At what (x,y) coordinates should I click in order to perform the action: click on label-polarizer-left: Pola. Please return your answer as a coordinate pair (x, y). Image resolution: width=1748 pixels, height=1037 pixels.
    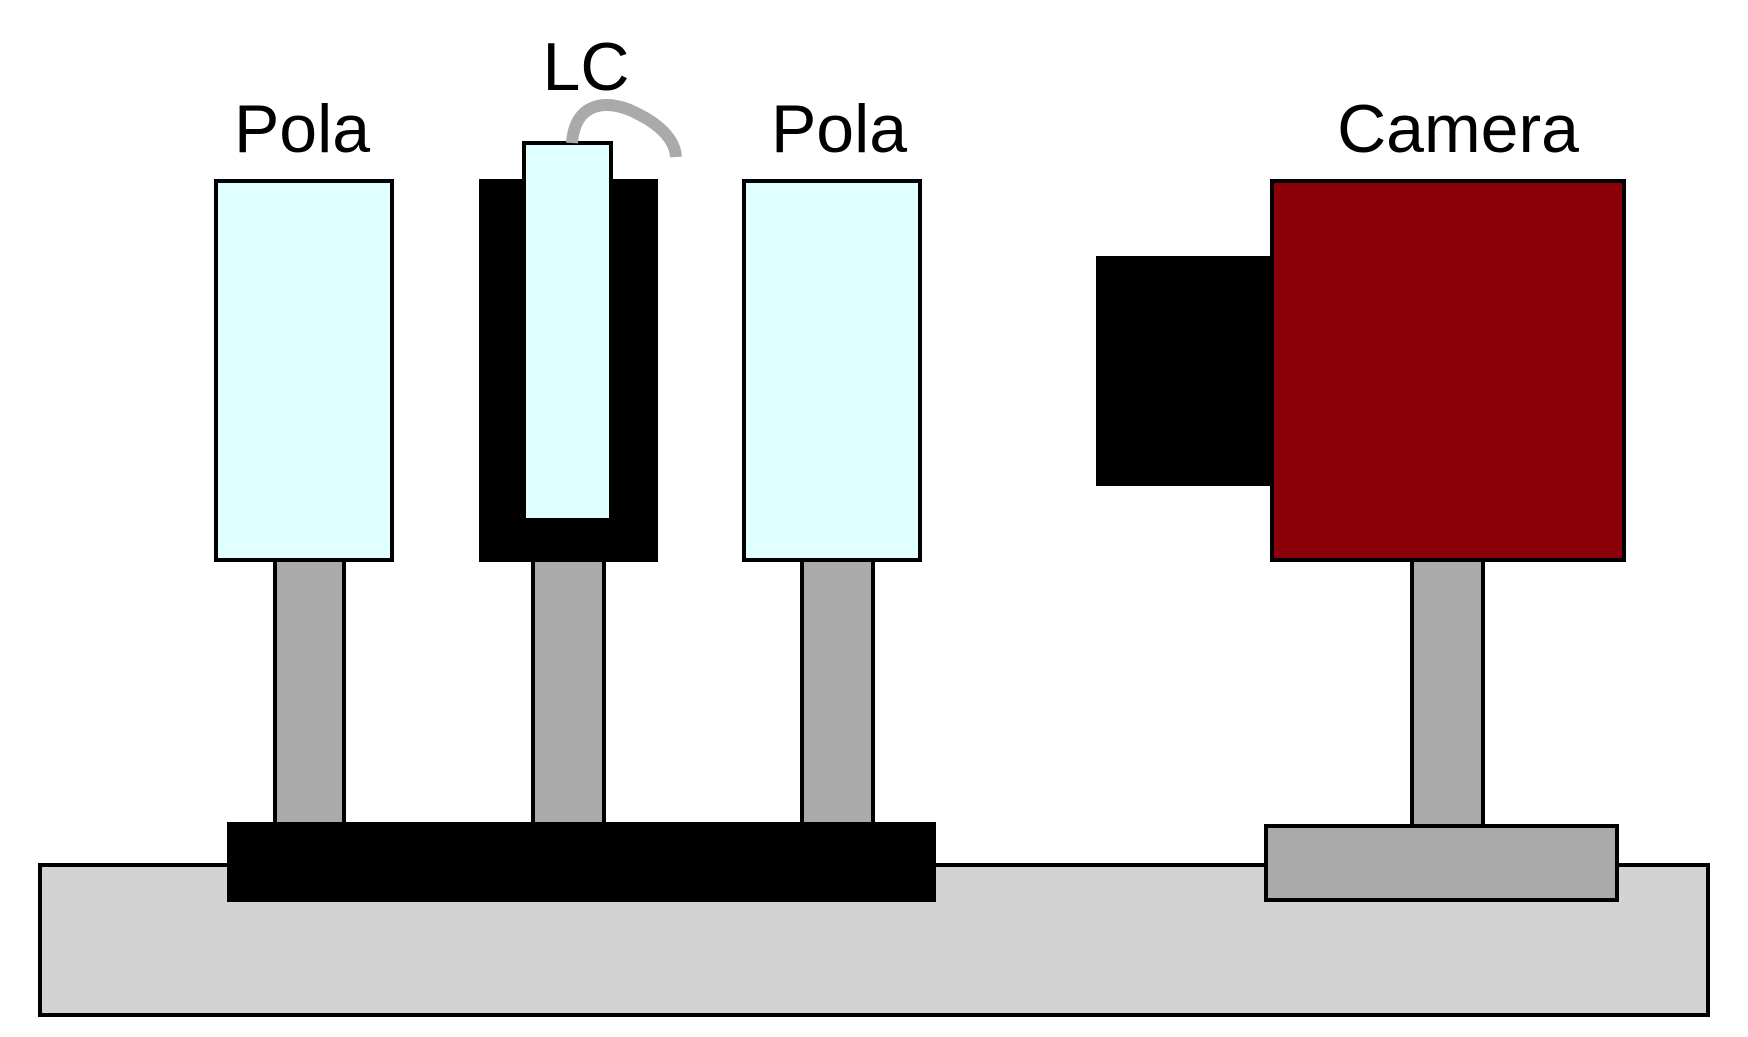
    Looking at the image, I should click on (302, 129).